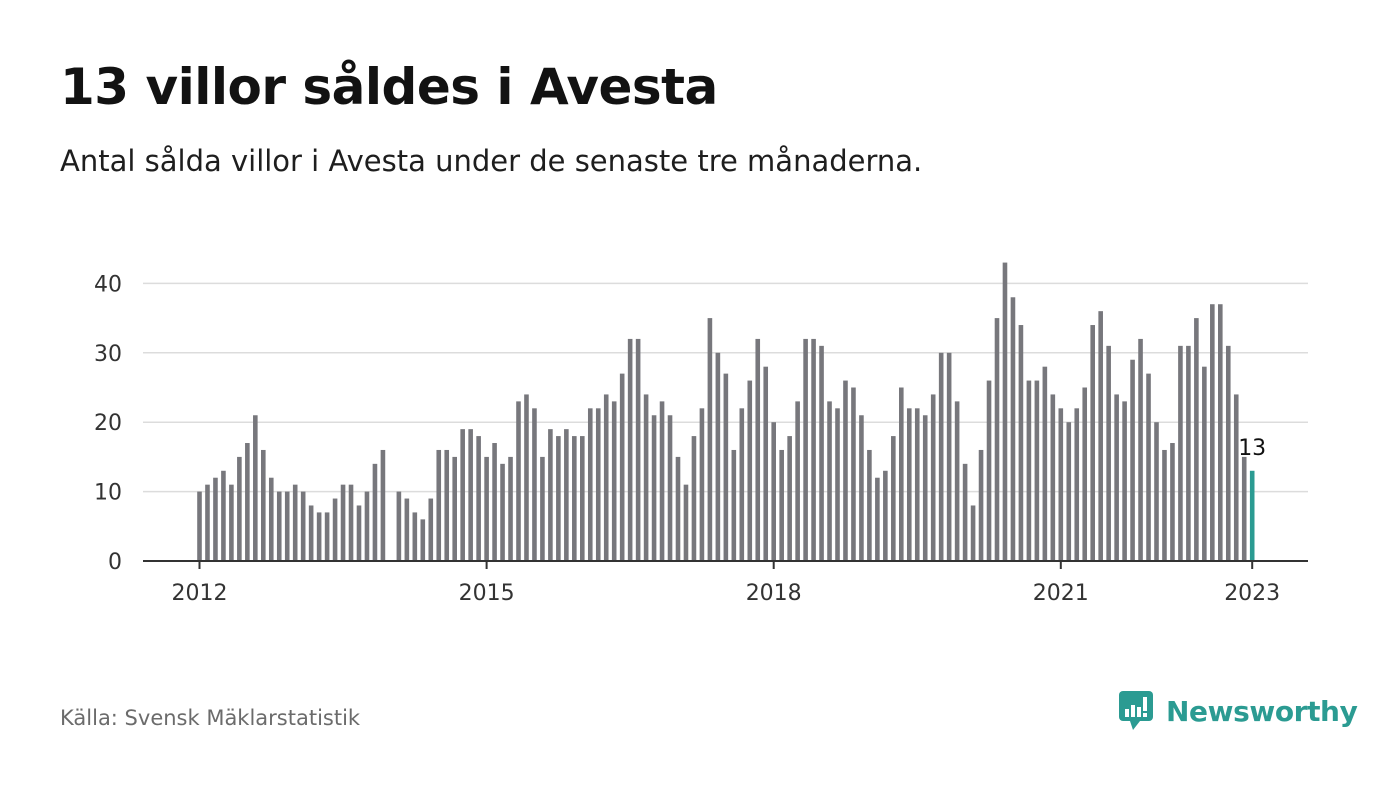  I want to click on source-note: Källa: Svensk Mäklarstatistik, so click(210, 718).